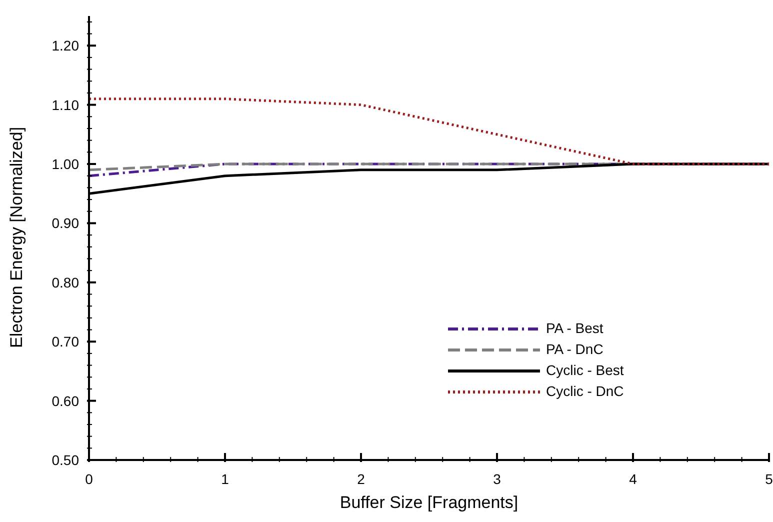  Describe the element at coordinates (89, 479) in the screenshot. I see `x-tick-label: 0` at that location.